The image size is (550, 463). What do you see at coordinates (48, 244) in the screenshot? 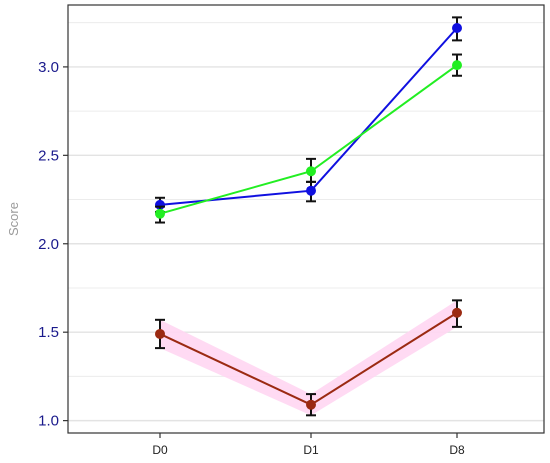
I see `y-tick-label: 2.0` at bounding box center [48, 244].